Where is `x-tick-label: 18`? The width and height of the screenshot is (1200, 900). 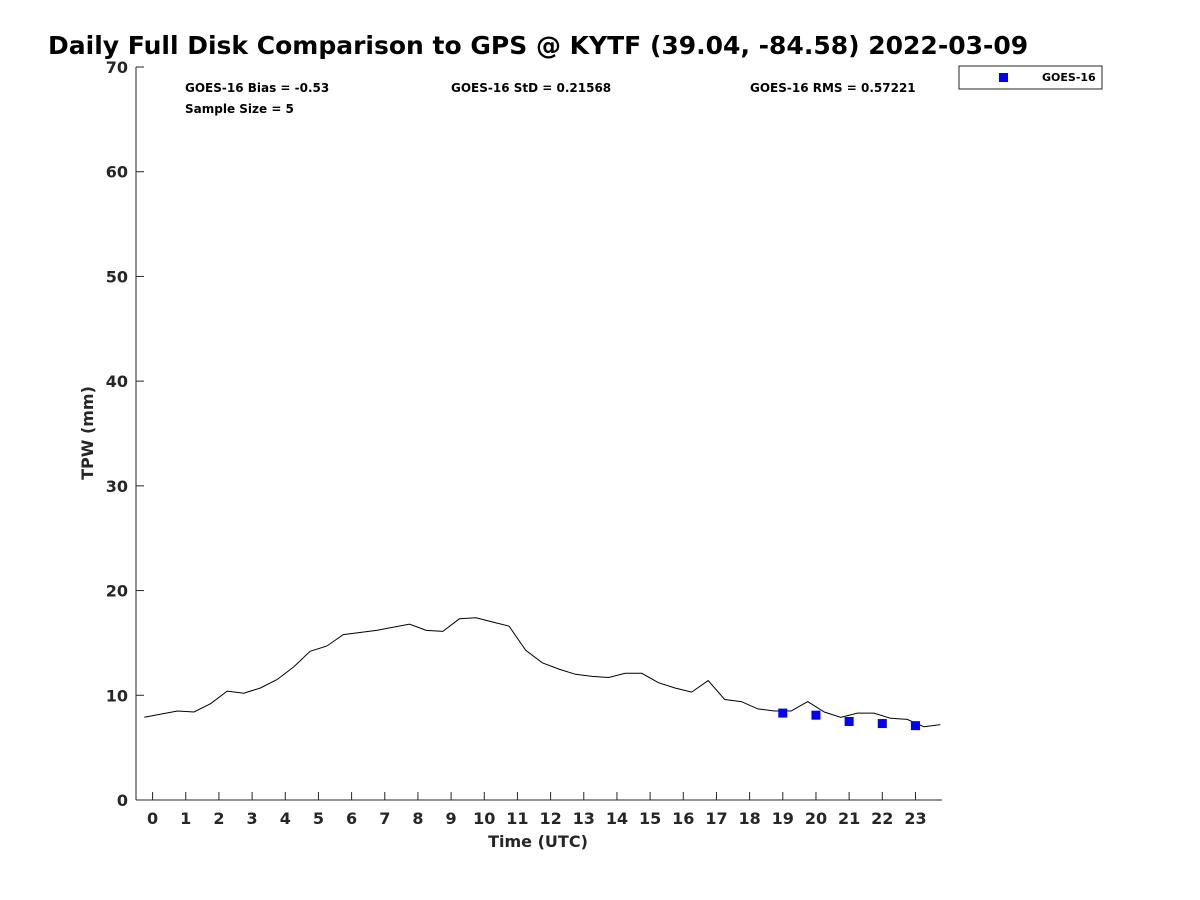
x-tick-label: 18 is located at coordinates (749, 818).